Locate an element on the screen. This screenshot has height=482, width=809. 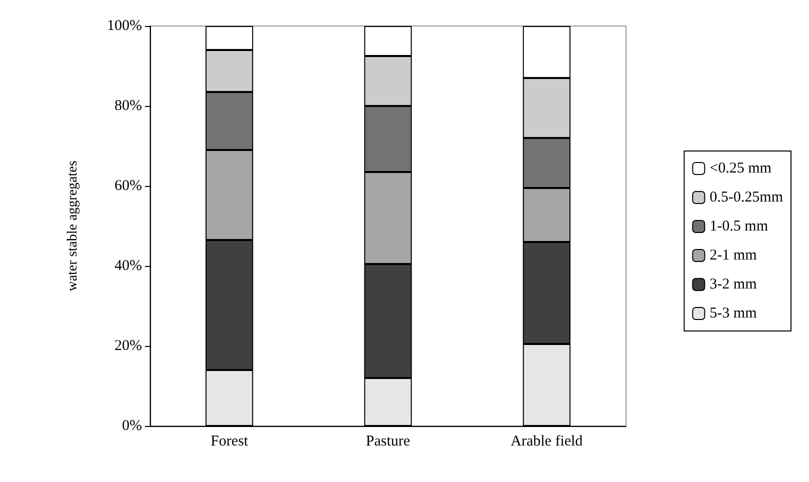
legend-label: 0.5-0.25mm is located at coordinates (747, 198).